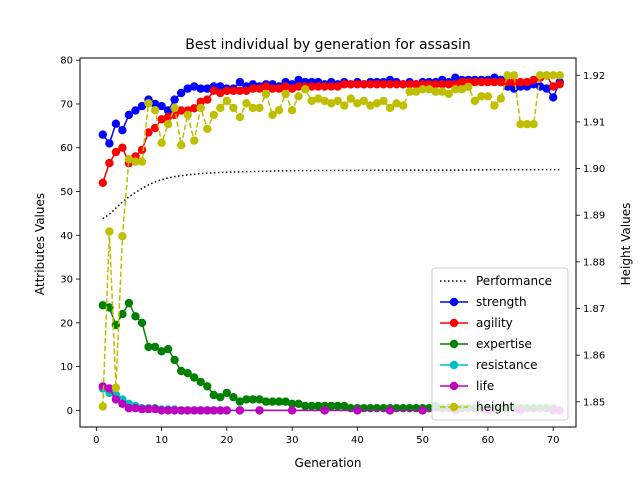 The width and height of the screenshot is (640, 485). Describe the element at coordinates (504, 344) in the screenshot. I see `legend-label-expertise: expertise` at that location.